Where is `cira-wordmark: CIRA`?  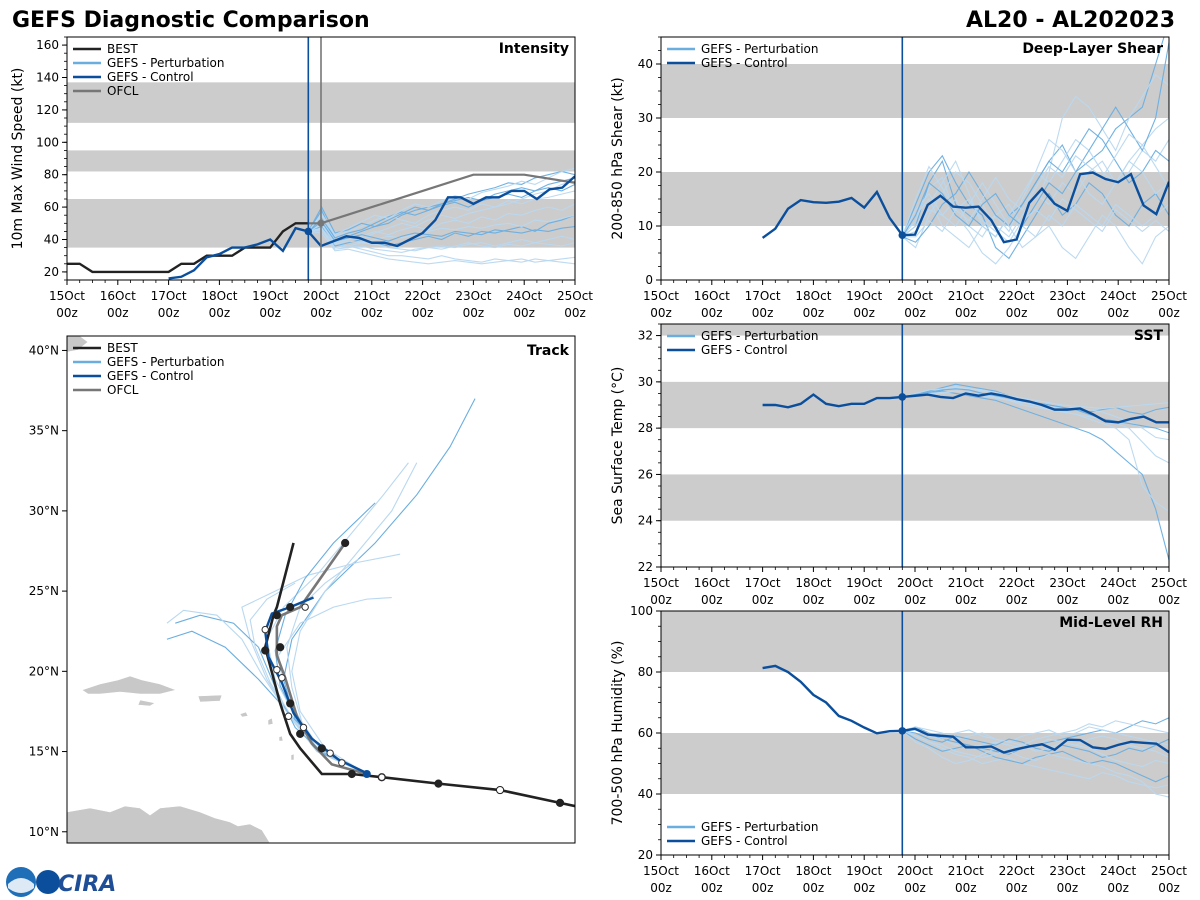
cira-wordmark: CIRA is located at coordinates (87, 884).